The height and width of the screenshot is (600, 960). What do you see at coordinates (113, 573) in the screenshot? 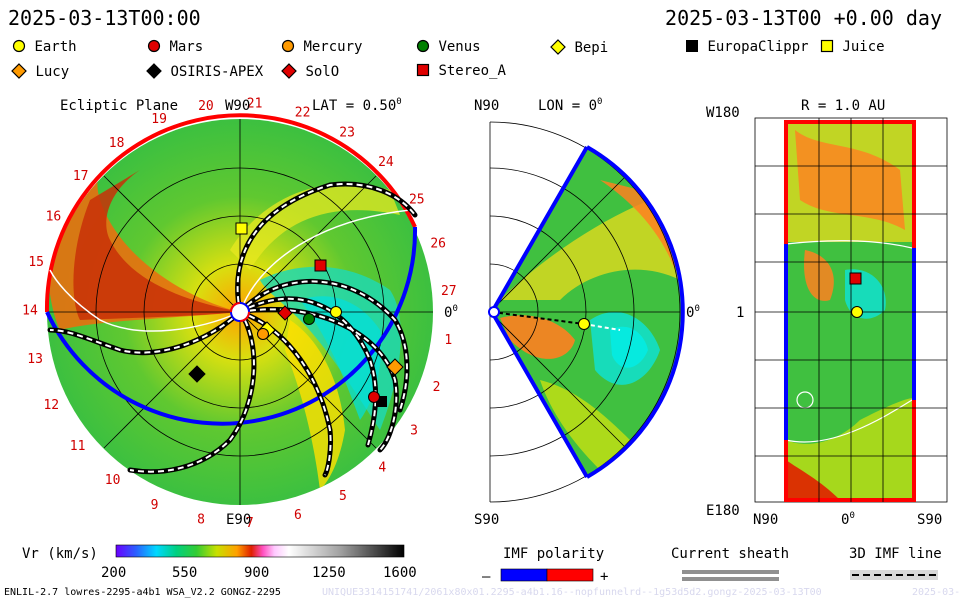
I see `vr-tick: 200` at bounding box center [113, 573].